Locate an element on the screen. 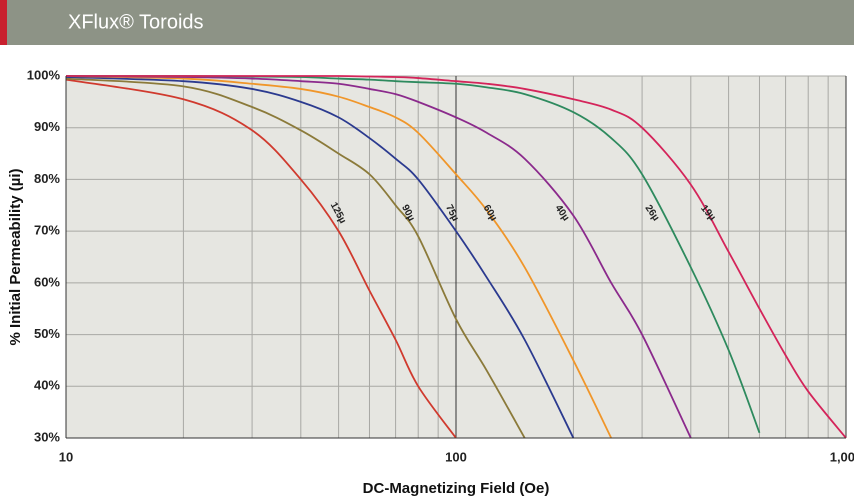  x-tick-label: 10 is located at coordinates (66, 456).